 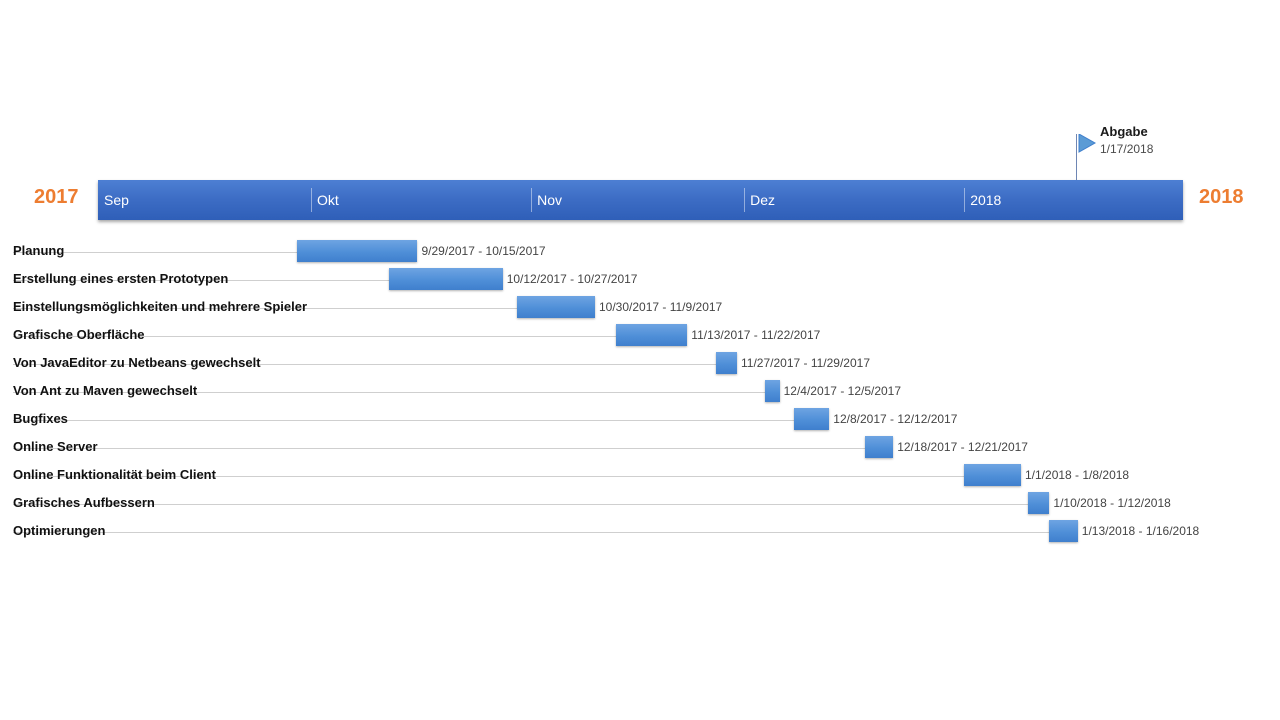 What do you see at coordinates (1127, 149) in the screenshot?
I see `milestone-date: 1/17/2018` at bounding box center [1127, 149].